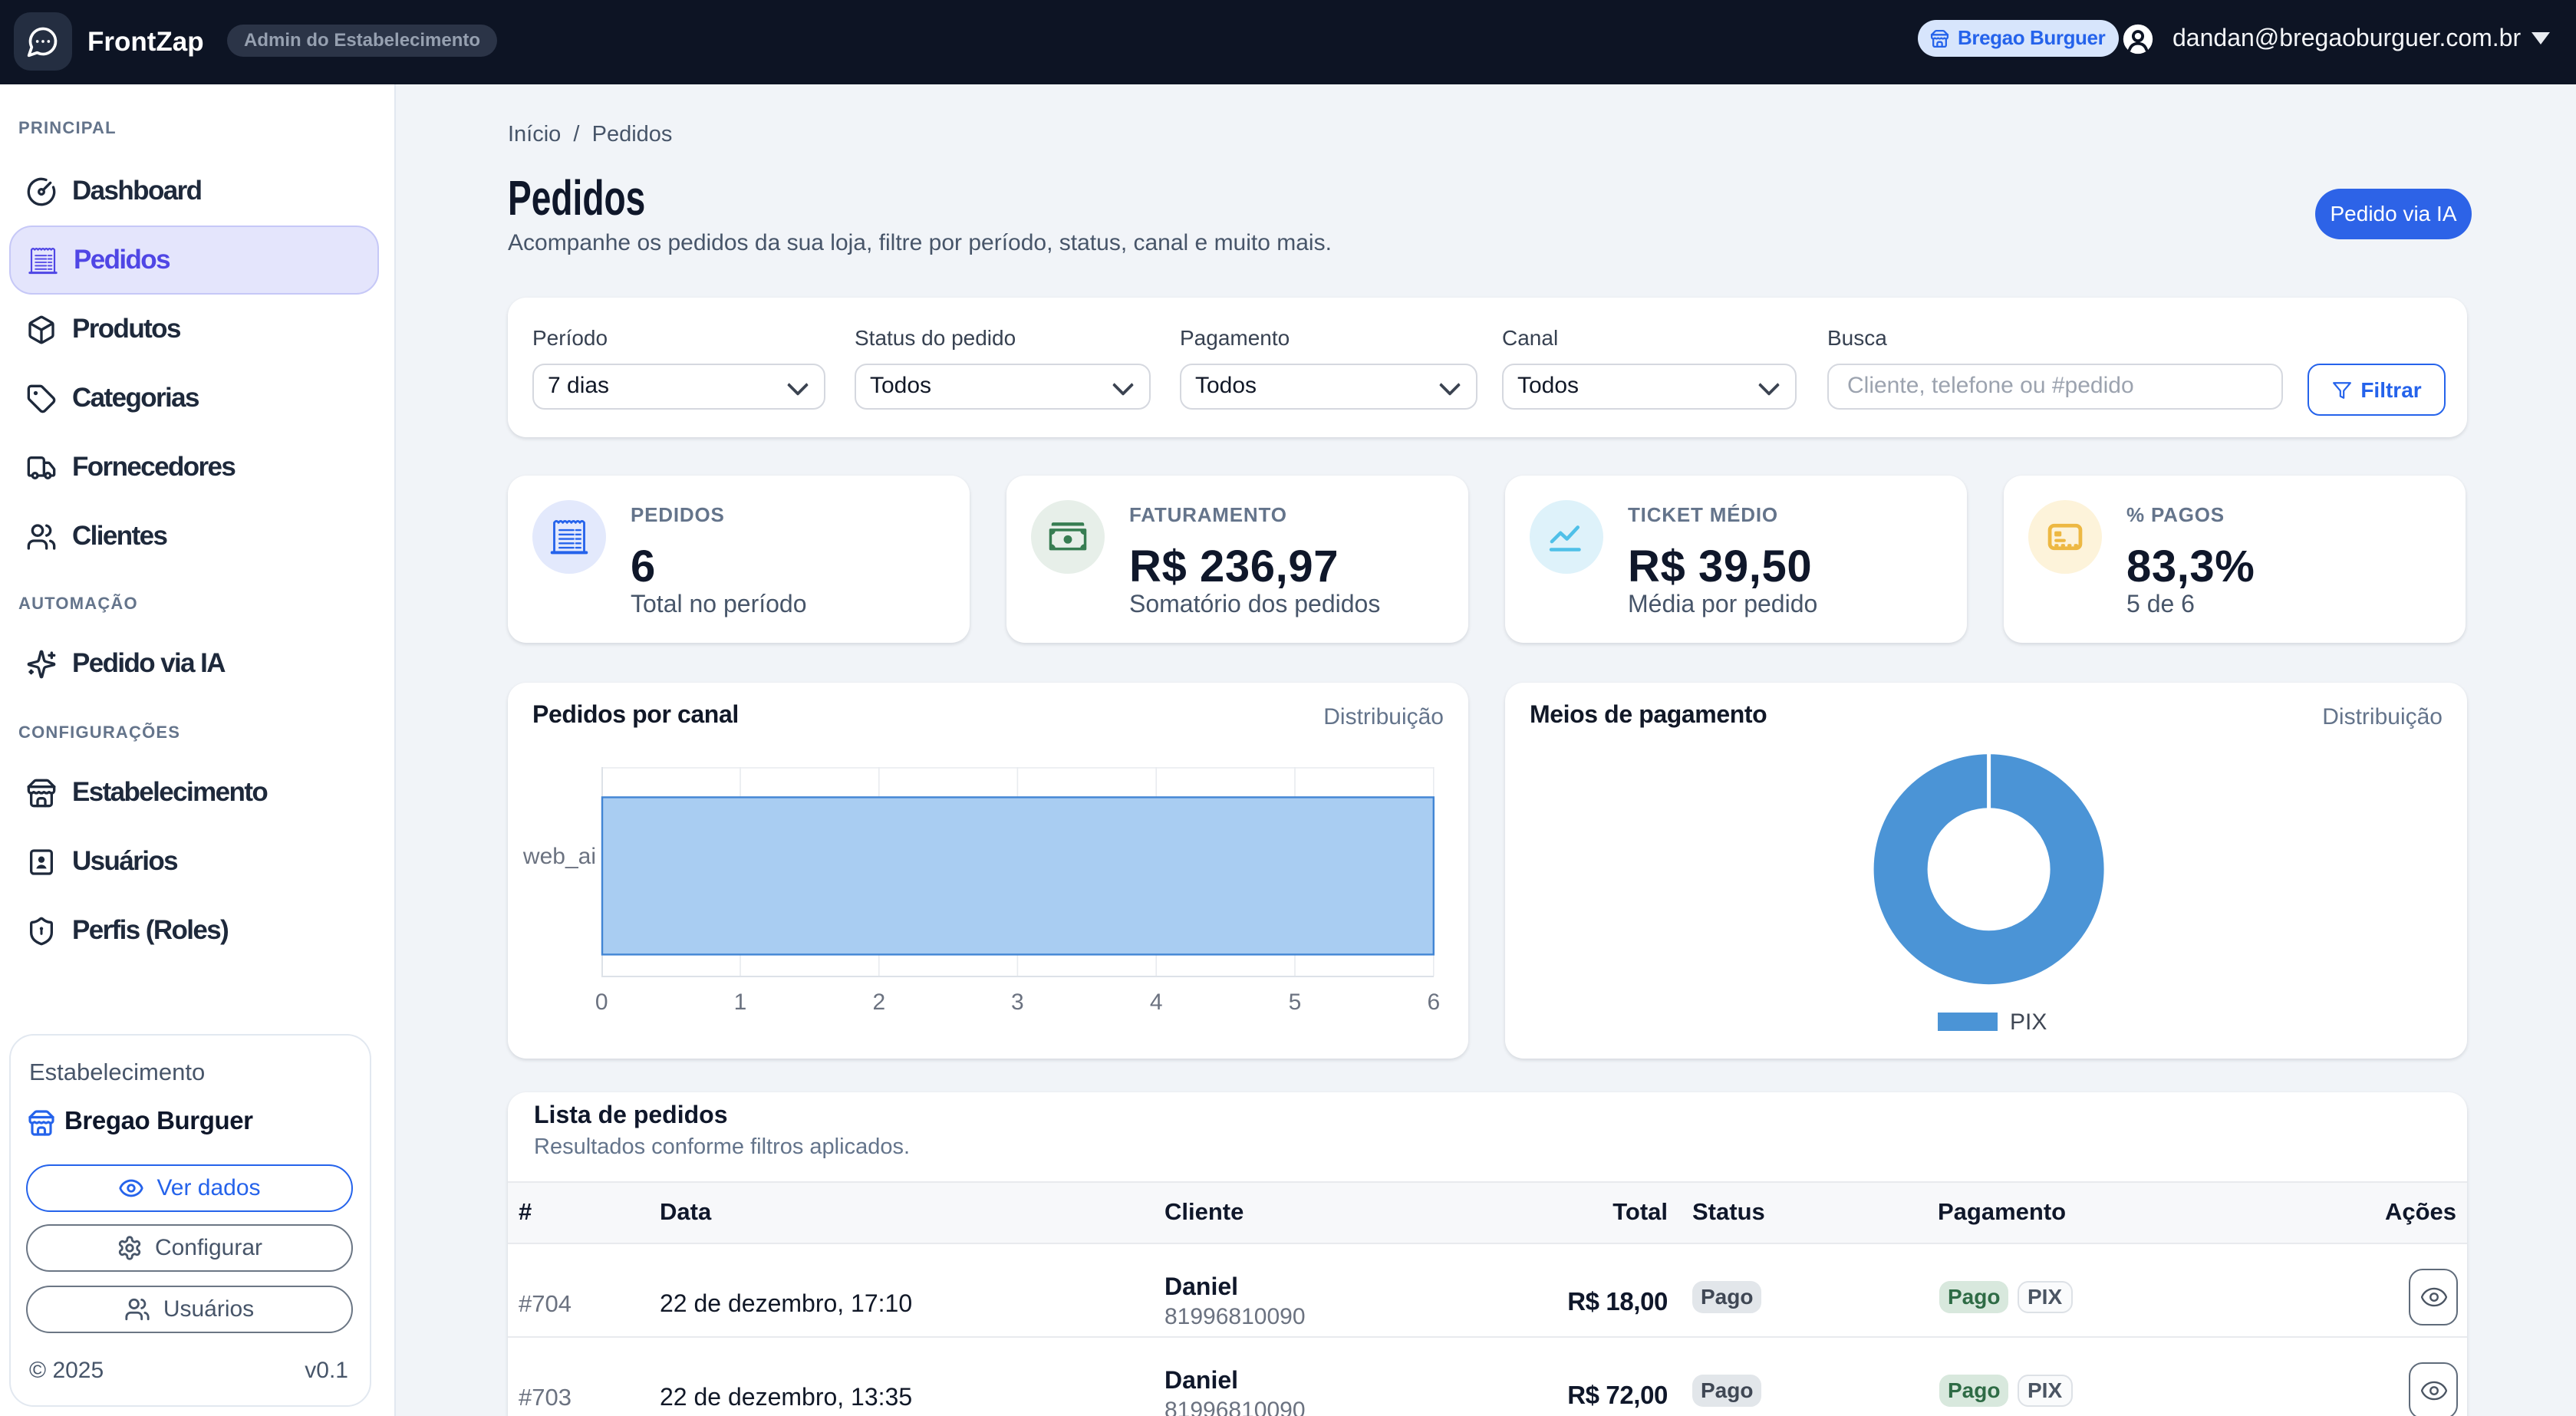 The height and width of the screenshot is (1416, 2576). Describe the element at coordinates (1295, 1002) in the screenshot. I see `svg-text: 5` at that location.